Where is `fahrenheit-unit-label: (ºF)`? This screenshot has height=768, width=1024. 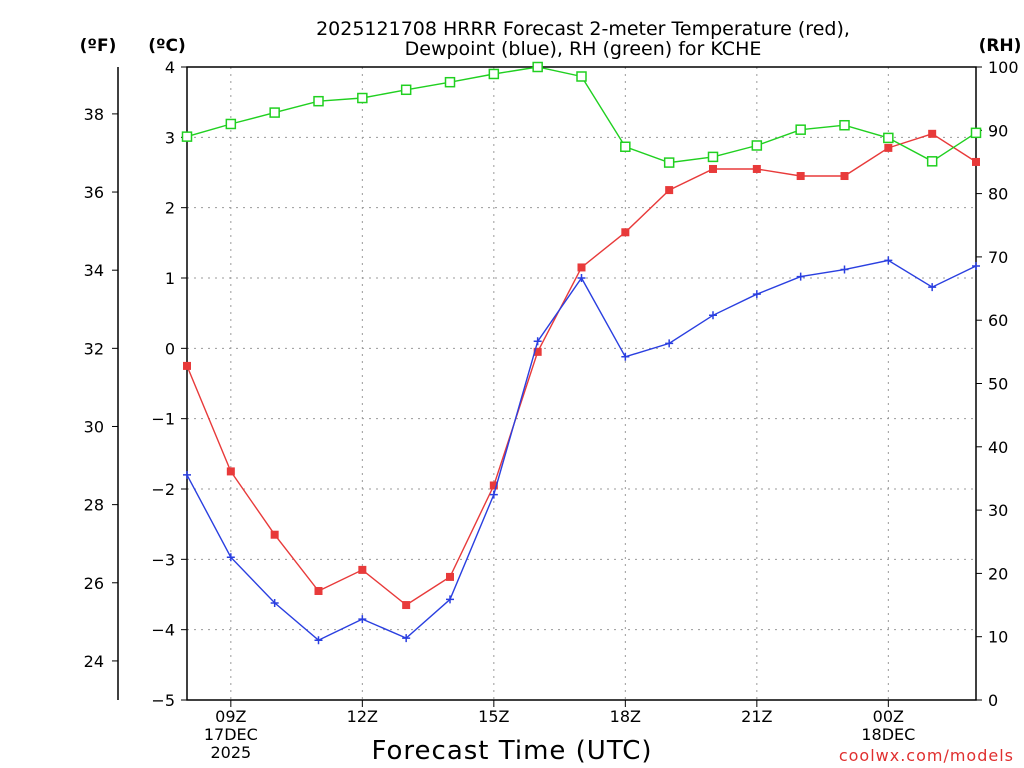 fahrenheit-unit-label: (ºF) is located at coordinates (98, 46).